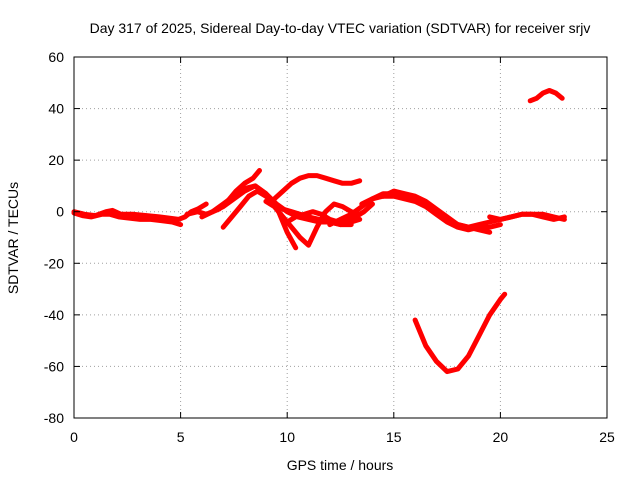 This screenshot has width=640, height=480. I want to click on y-tick-label: -80, so click(54, 418).